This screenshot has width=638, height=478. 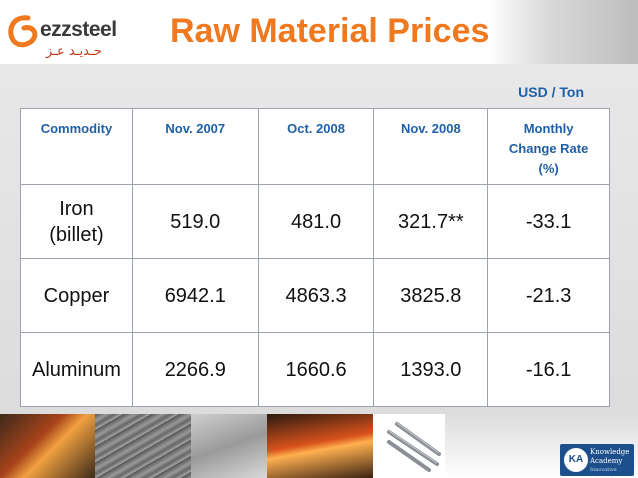 I want to click on cell-nov-2007: 519.0, so click(x=195, y=221).